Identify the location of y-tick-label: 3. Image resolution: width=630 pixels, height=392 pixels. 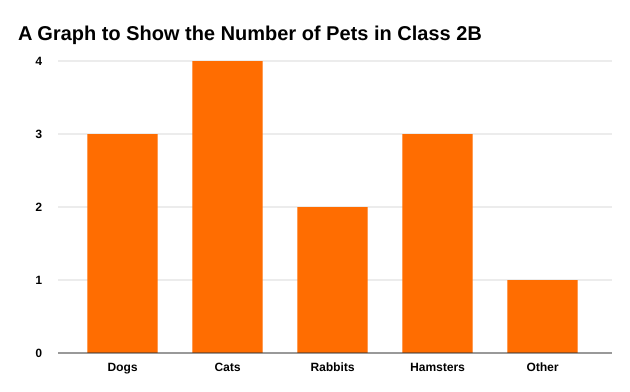
(38, 134).